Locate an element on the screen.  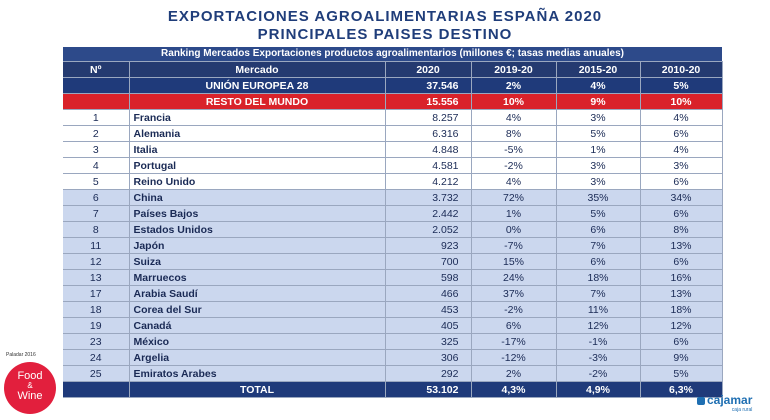
cell-mercado: China is located at coordinates (257, 197).